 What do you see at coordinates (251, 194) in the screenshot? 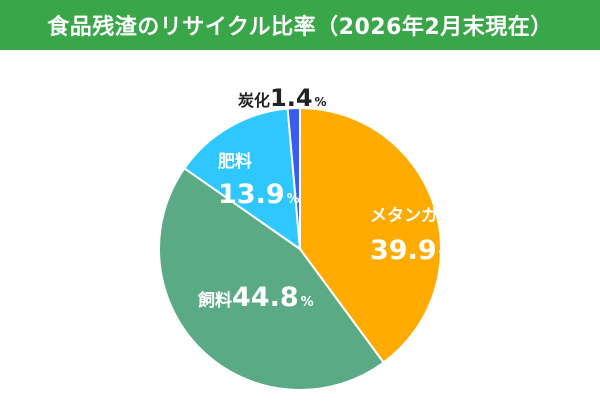
I see `slice-value: 13.9` at bounding box center [251, 194].